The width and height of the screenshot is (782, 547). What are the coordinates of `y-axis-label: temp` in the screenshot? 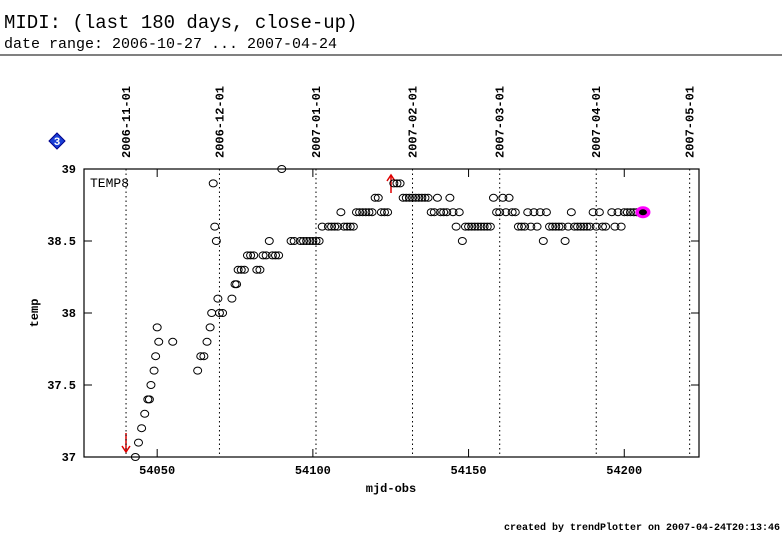 It's located at (35, 313).